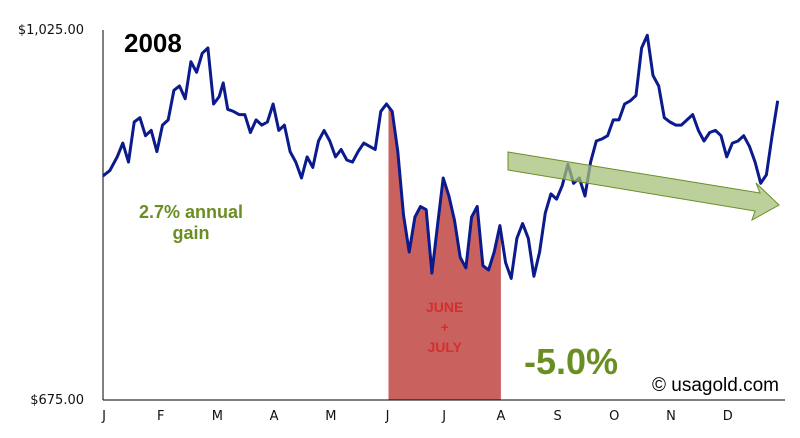 The image size is (800, 438). What do you see at coordinates (57, 400) in the screenshot?
I see `y-tick-label-bottom: $675.00` at bounding box center [57, 400].